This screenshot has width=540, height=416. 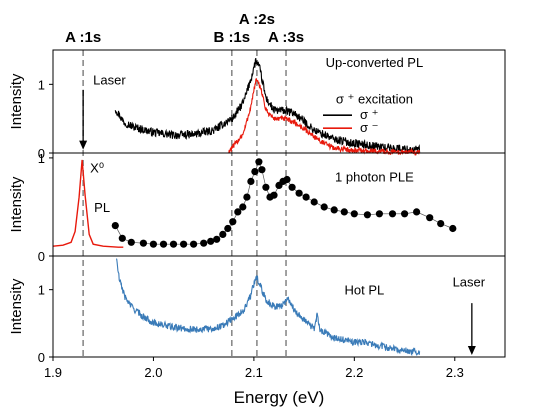 What do you see at coordinates (97, 168) in the screenshot?
I see `annotation-label: X⁰` at bounding box center [97, 168].